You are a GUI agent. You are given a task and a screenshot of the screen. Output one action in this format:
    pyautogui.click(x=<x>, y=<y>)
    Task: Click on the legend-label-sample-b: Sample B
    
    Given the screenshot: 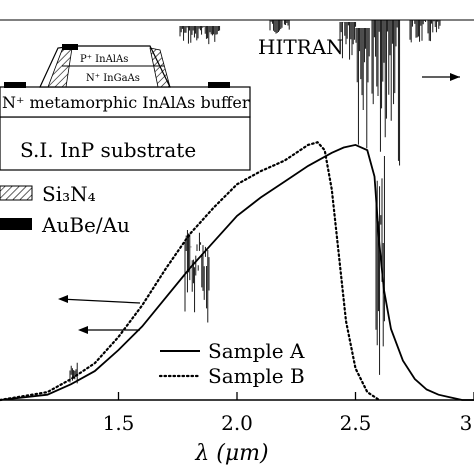 What is the action you would take?
    pyautogui.click(x=256, y=376)
    